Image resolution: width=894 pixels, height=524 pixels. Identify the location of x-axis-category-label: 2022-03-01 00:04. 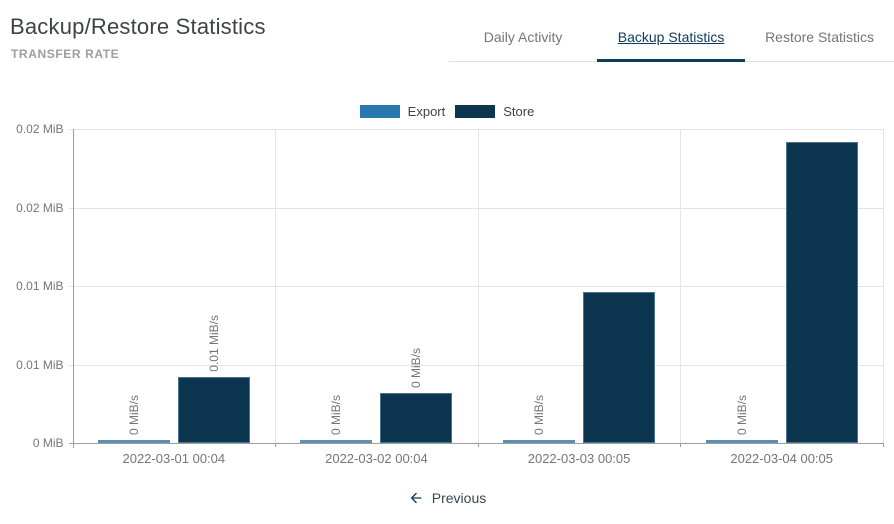
(174, 458).